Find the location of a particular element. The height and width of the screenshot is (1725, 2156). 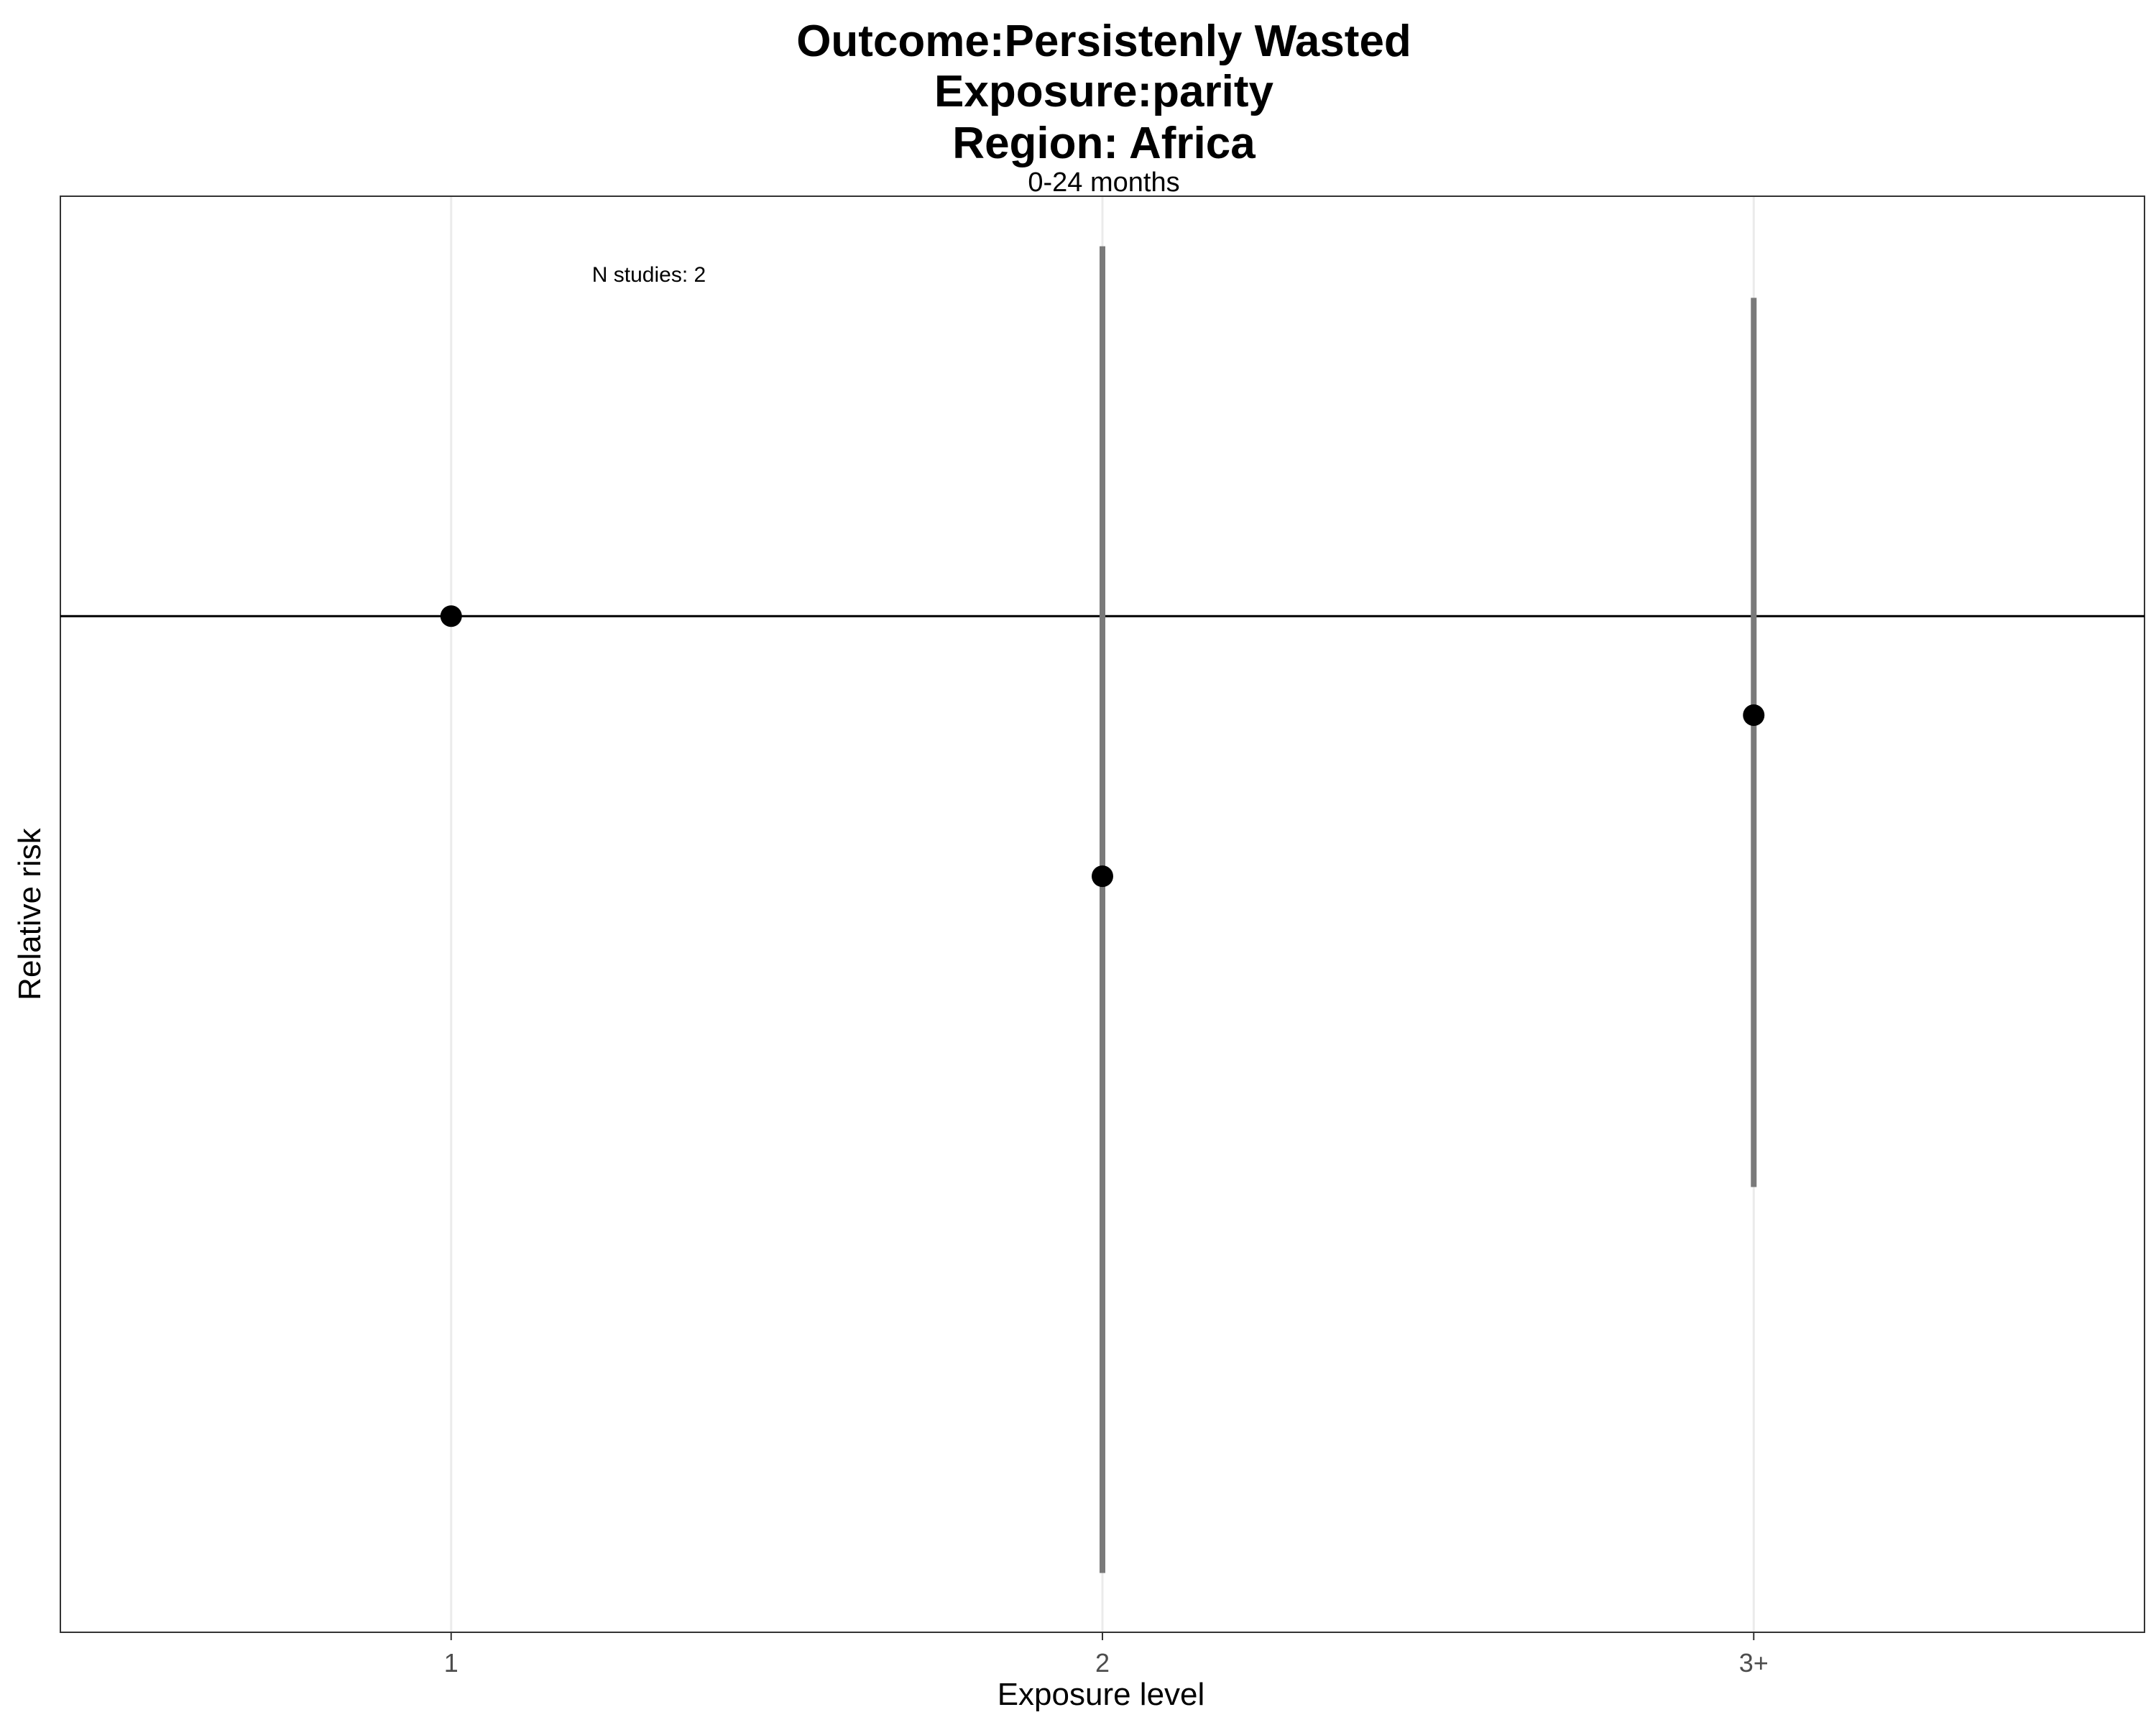

x-tick-label-2: 2 is located at coordinates (1103, 1663).